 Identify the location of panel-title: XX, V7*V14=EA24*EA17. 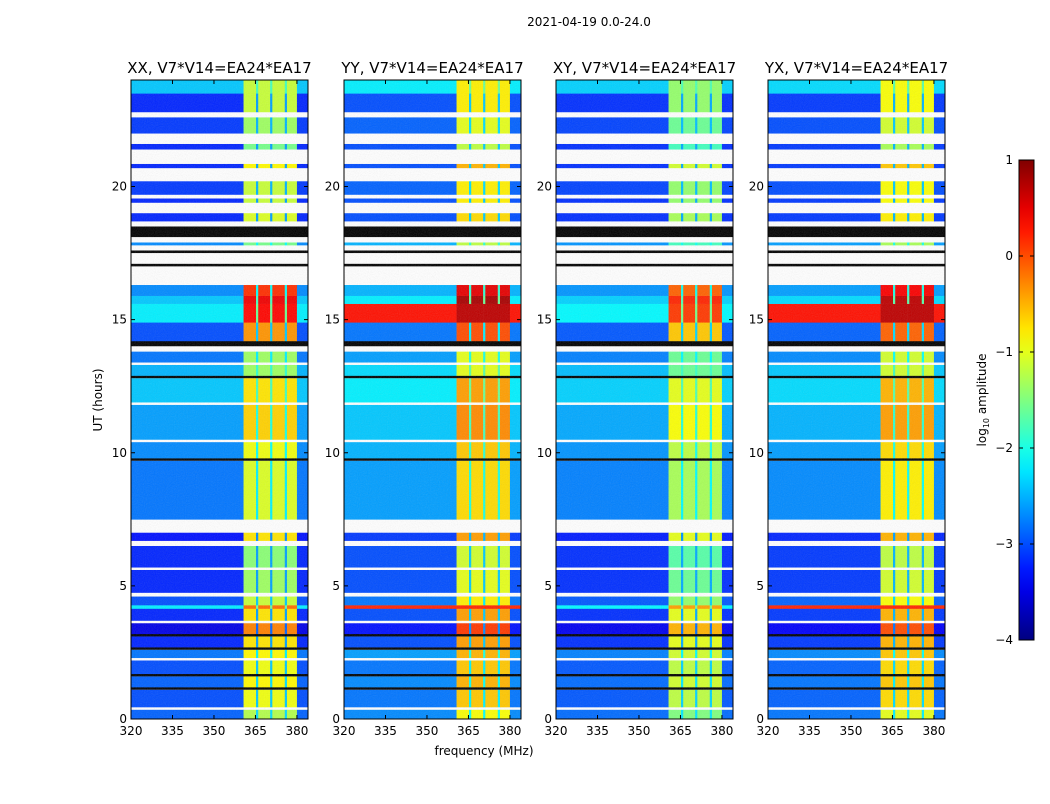
(219, 68).